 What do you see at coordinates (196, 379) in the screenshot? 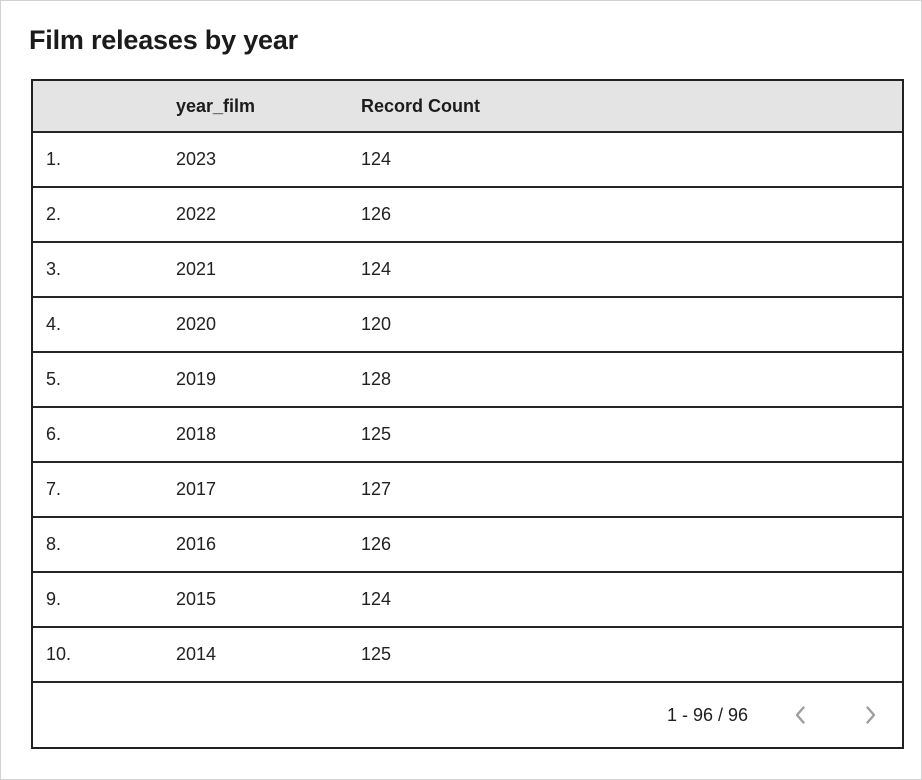
I see `year-film-cell: 2019` at bounding box center [196, 379].